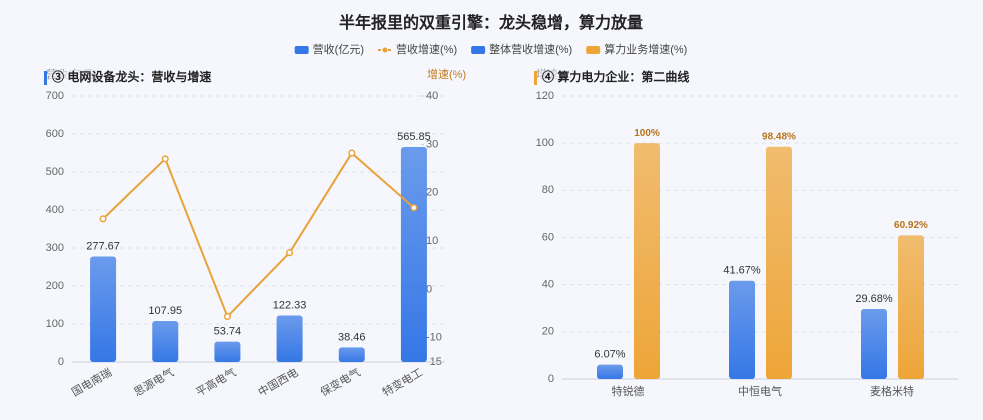  I want to click on value-label: 60.92%, so click(911, 225).